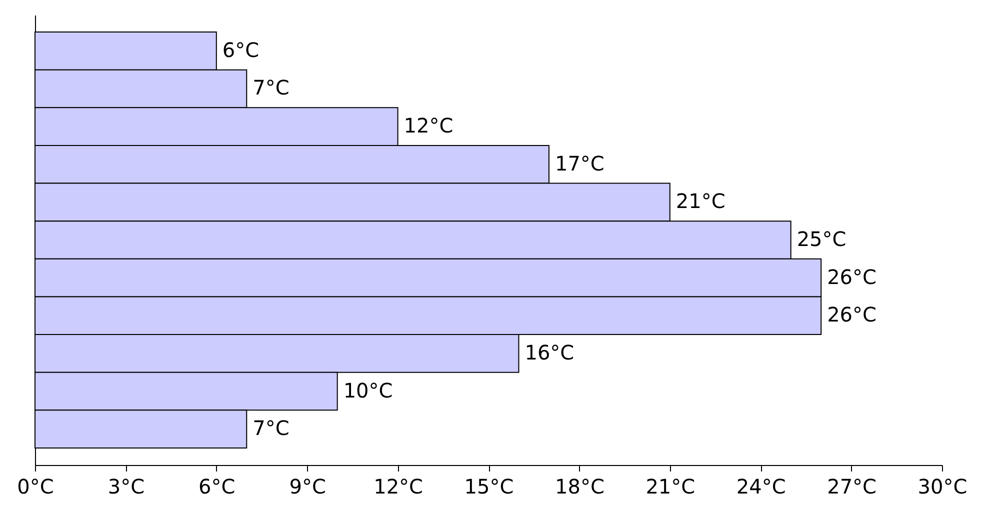 This screenshot has height=530, width=996. Describe the element at coordinates (579, 163) in the screenshot. I see `data-label: 17°C` at that location.